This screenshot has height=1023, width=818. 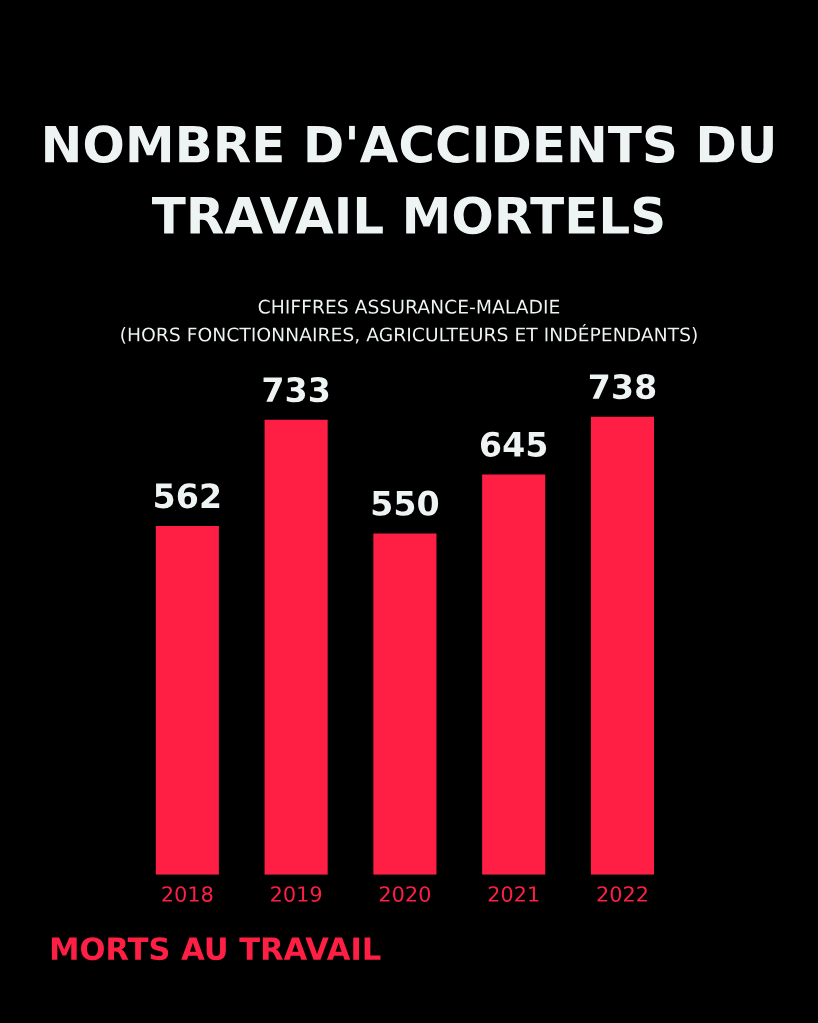 What do you see at coordinates (405, 503) in the screenshot?
I see `data-label: 550` at bounding box center [405, 503].